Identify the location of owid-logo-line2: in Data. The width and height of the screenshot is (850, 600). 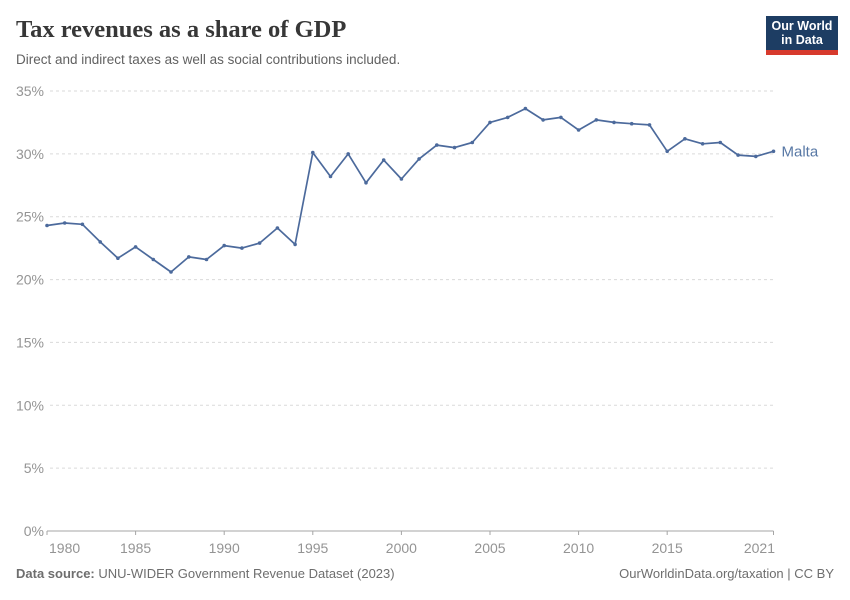
(802, 40).